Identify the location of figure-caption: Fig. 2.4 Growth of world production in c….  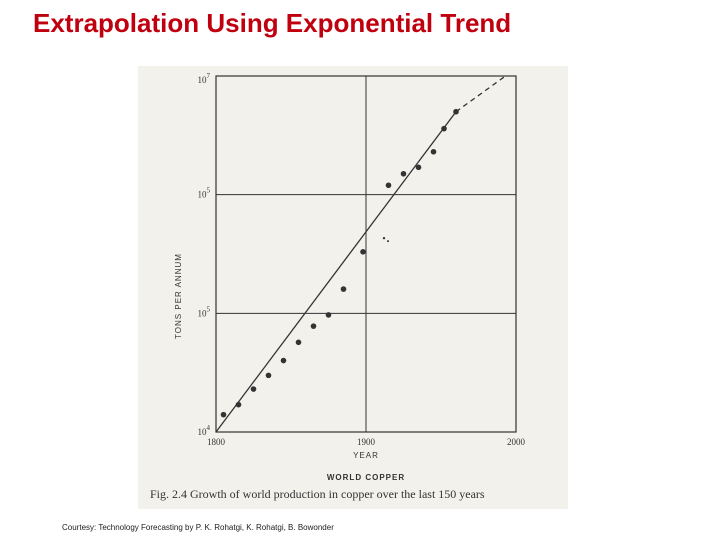
(317, 494).